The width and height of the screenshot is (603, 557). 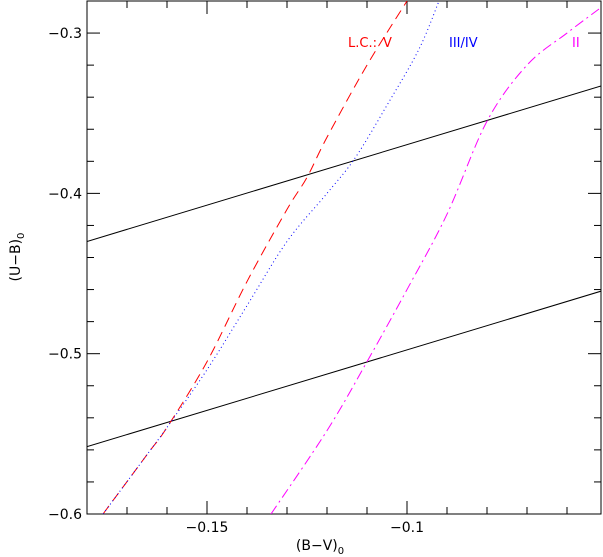 What do you see at coordinates (207, 528) in the screenshot?
I see `x-tick-label: −0.15` at bounding box center [207, 528].